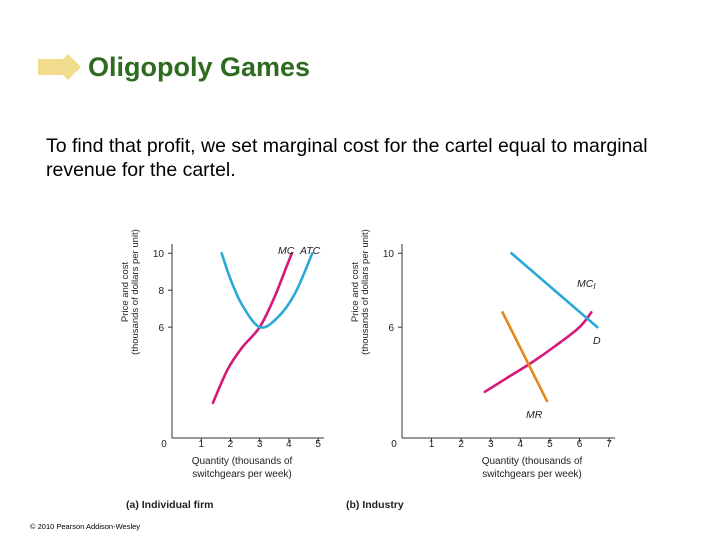 The height and width of the screenshot is (540, 720). What do you see at coordinates (554, 290) in the screenshot?
I see `series-line-d` at bounding box center [554, 290].